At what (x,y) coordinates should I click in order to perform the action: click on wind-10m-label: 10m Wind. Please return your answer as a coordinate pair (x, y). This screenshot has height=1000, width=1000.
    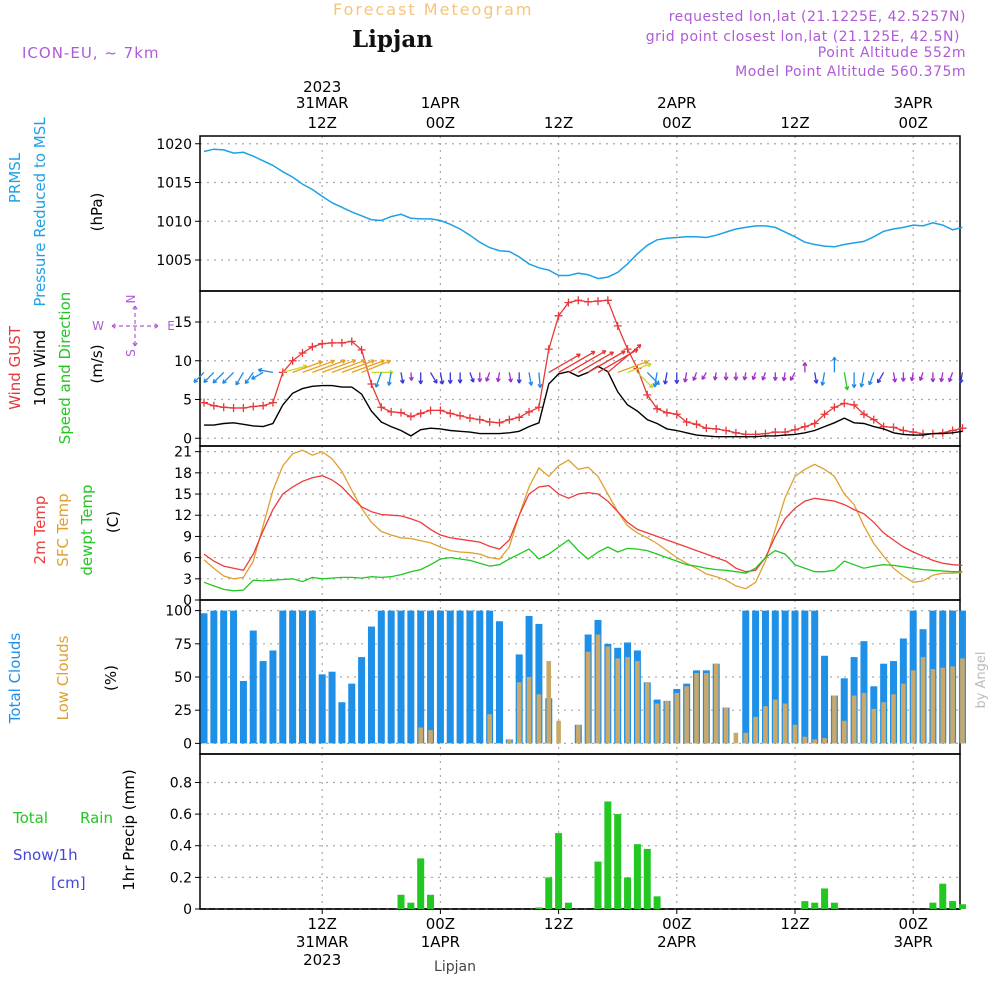
    Looking at the image, I should click on (40, 368).